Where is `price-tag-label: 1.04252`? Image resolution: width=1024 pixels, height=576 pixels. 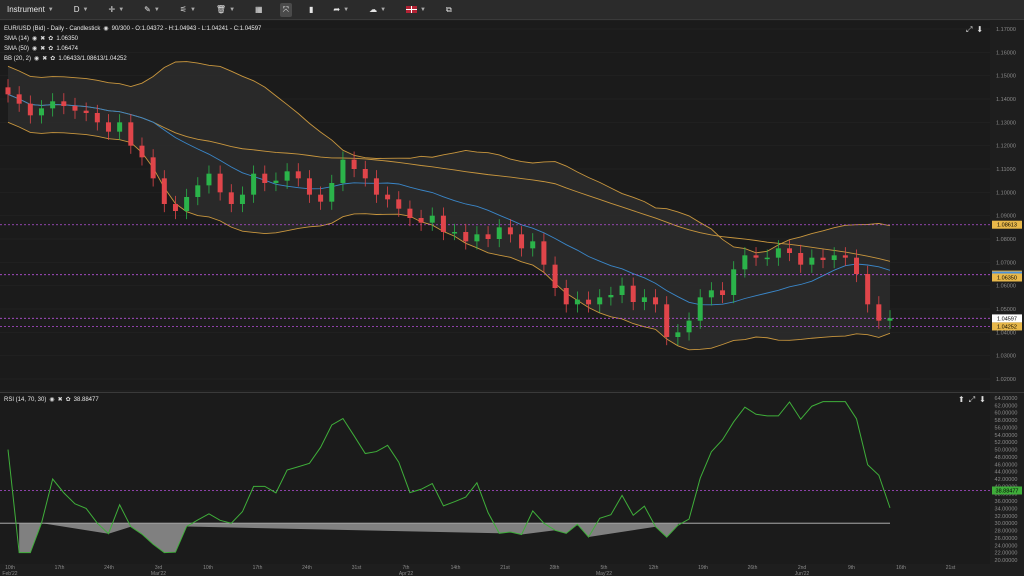 price-tag-label: 1.04252 is located at coordinates (1007, 327).